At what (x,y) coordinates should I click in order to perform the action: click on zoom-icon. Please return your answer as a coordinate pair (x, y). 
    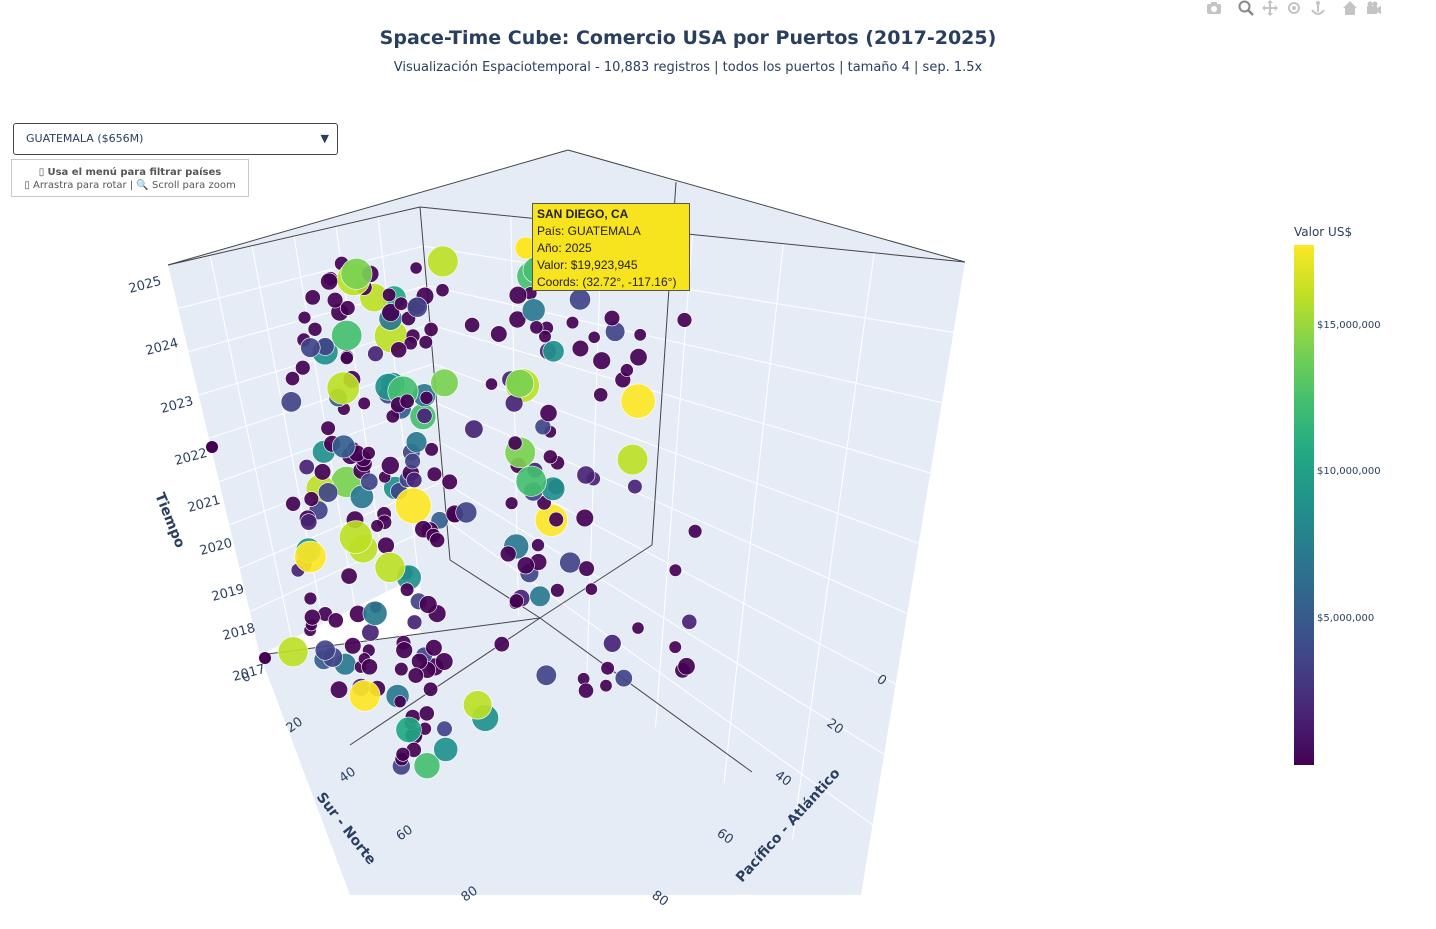
    Looking at the image, I should click on (1246, 8).